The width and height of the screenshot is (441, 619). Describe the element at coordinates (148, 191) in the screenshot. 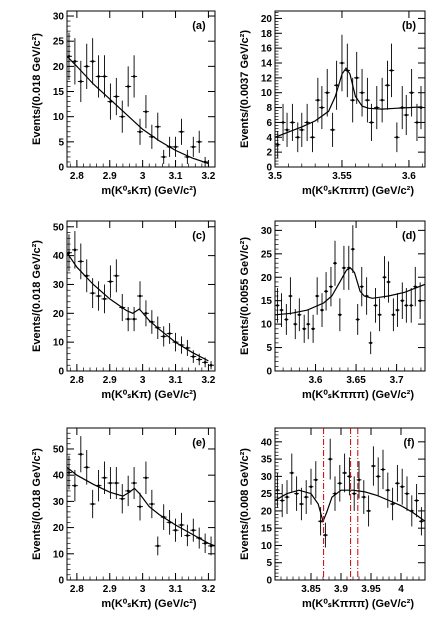

I see `x-axis-label: m(K⁰ₛKπ) (GeV/c²)` at that location.